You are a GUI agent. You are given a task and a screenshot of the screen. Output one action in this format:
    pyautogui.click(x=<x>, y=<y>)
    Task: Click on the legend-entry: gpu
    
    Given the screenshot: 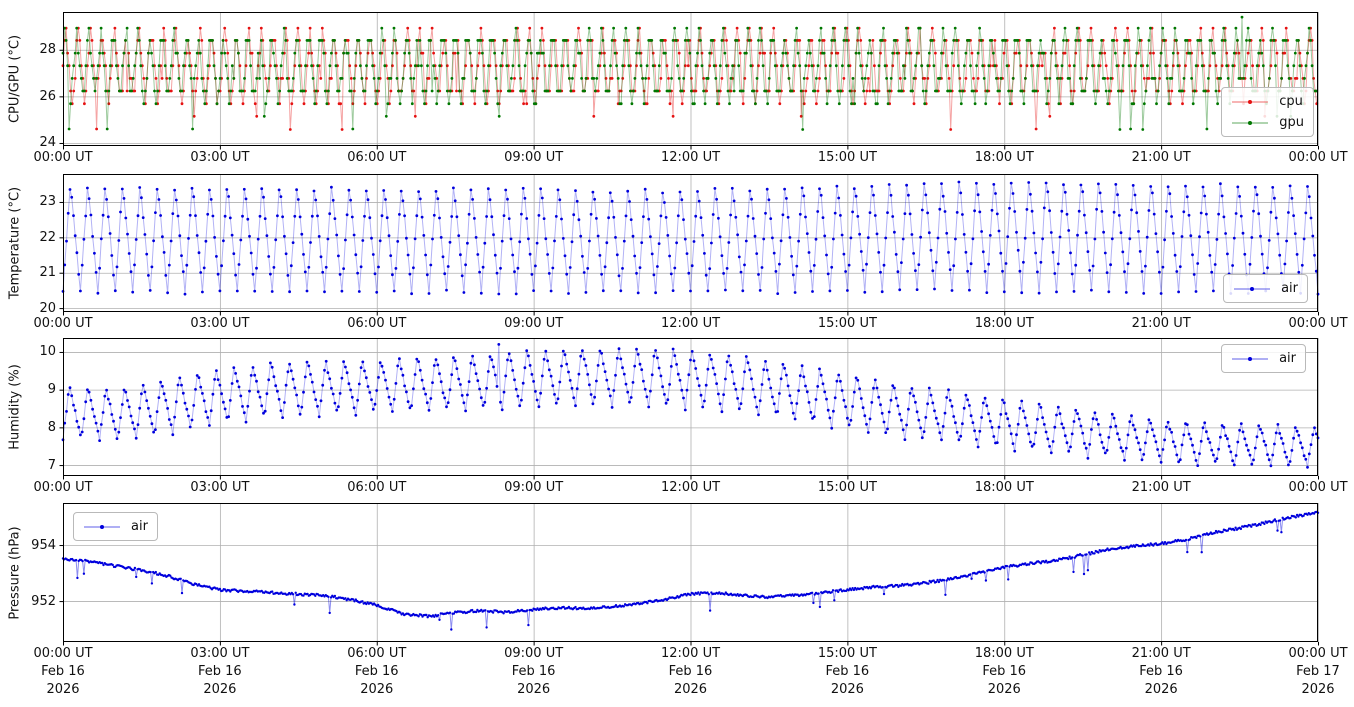 What is the action you would take?
    pyautogui.click(x=1266, y=122)
    